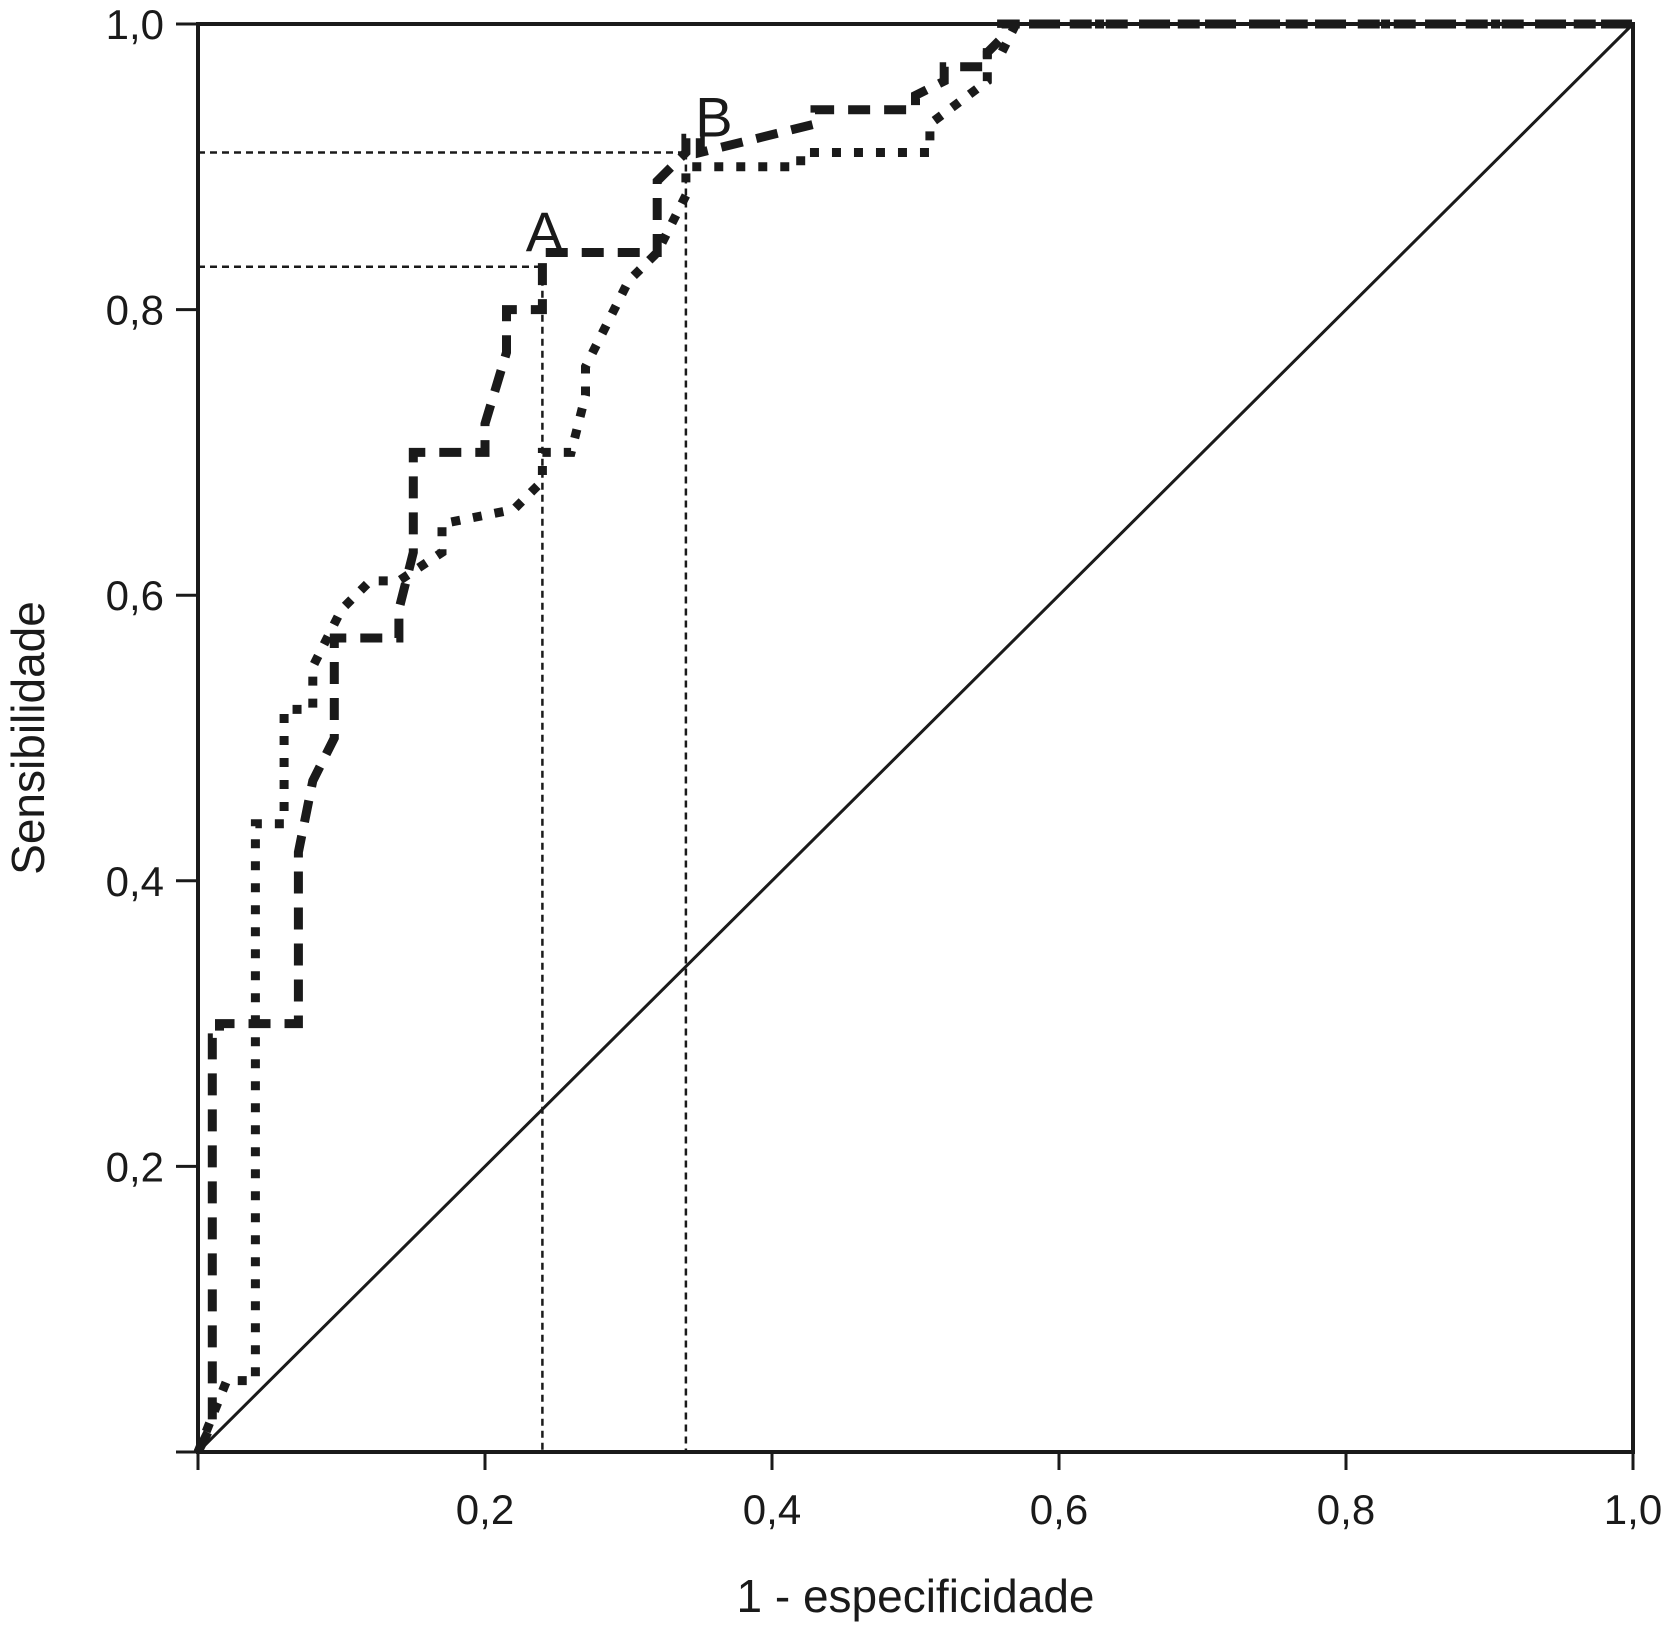 This screenshot has height=1629, width=1667. What do you see at coordinates (916, 1596) in the screenshot?
I see `x-axis-title: 1 - especificidade` at bounding box center [916, 1596].